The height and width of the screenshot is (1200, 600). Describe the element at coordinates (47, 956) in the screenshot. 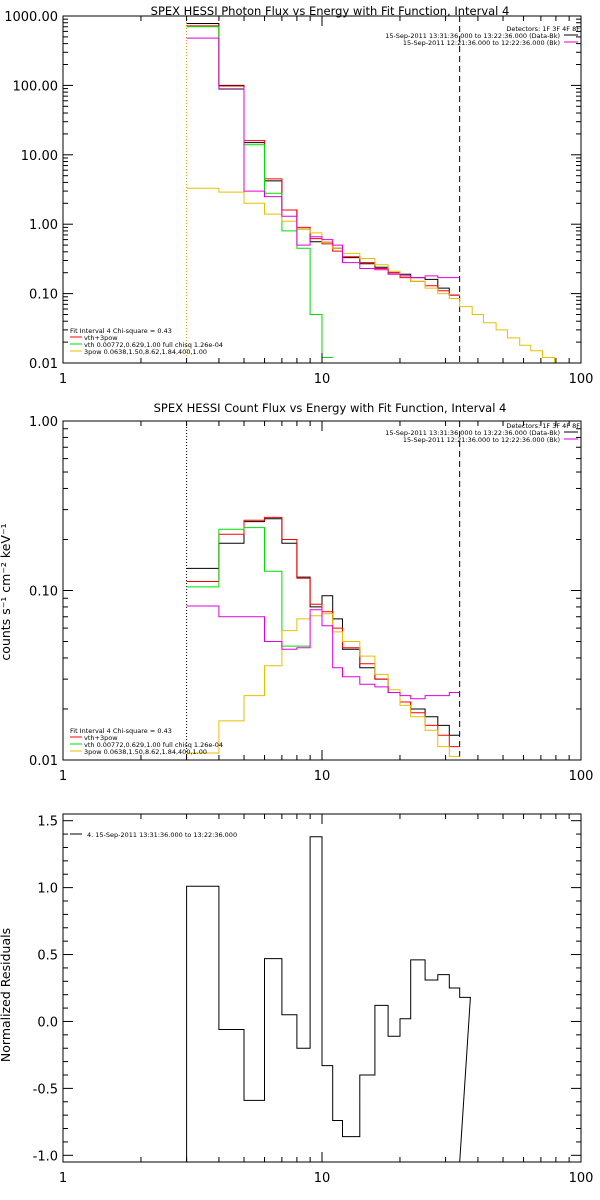

I see `residuals-y-tick-label-3: 0.5` at that location.